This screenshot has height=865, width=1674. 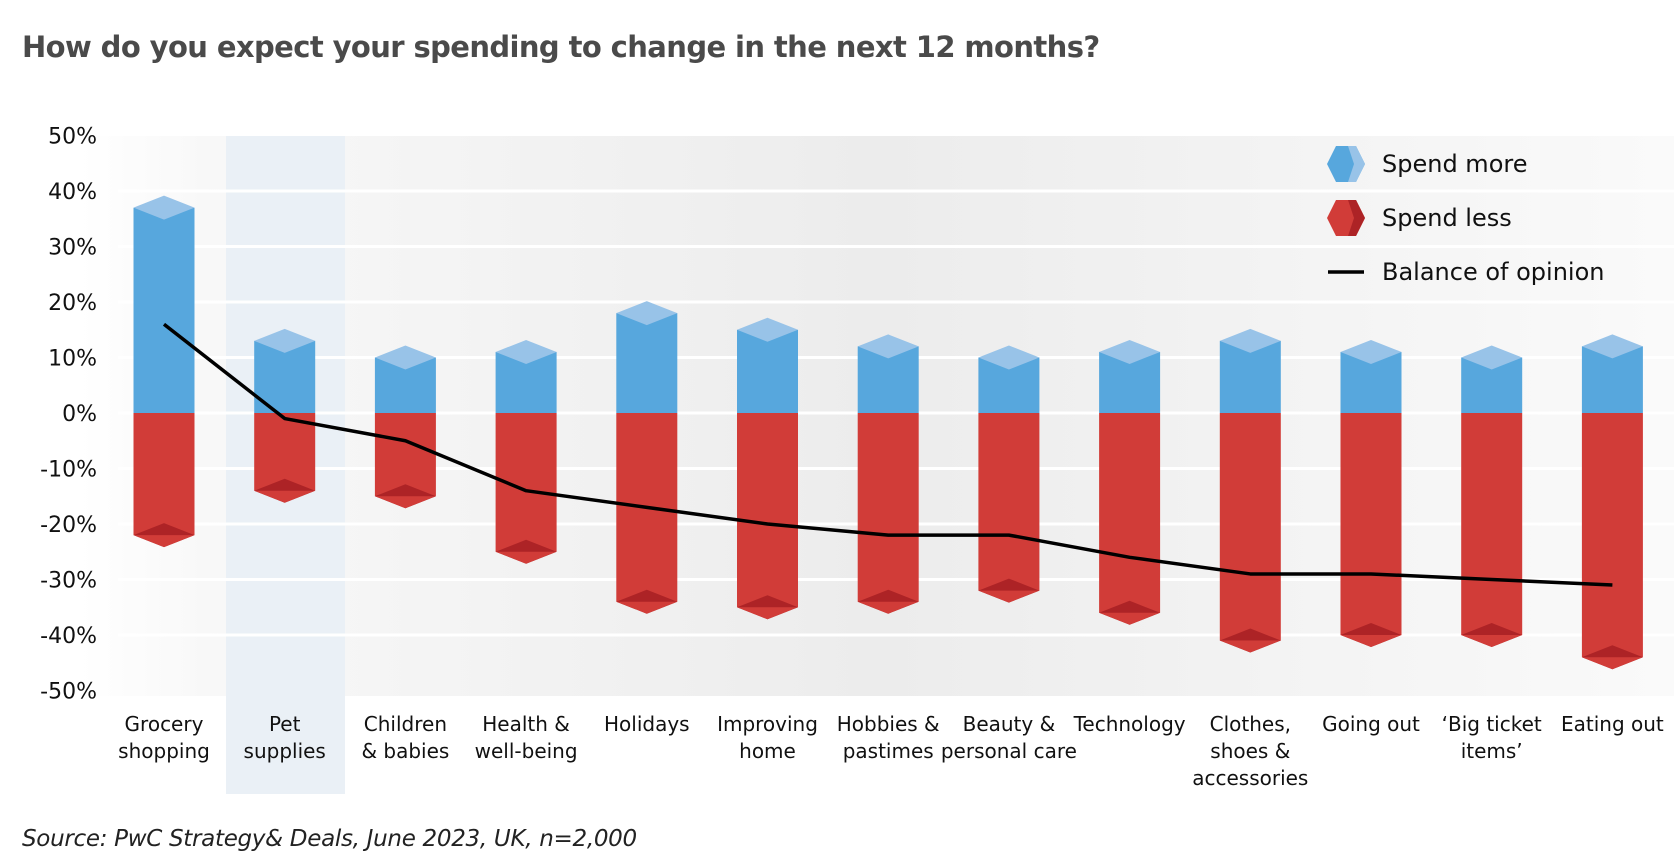 I want to click on legend: Spend more Spend less Balance of opinion, so click(x=1465, y=216).